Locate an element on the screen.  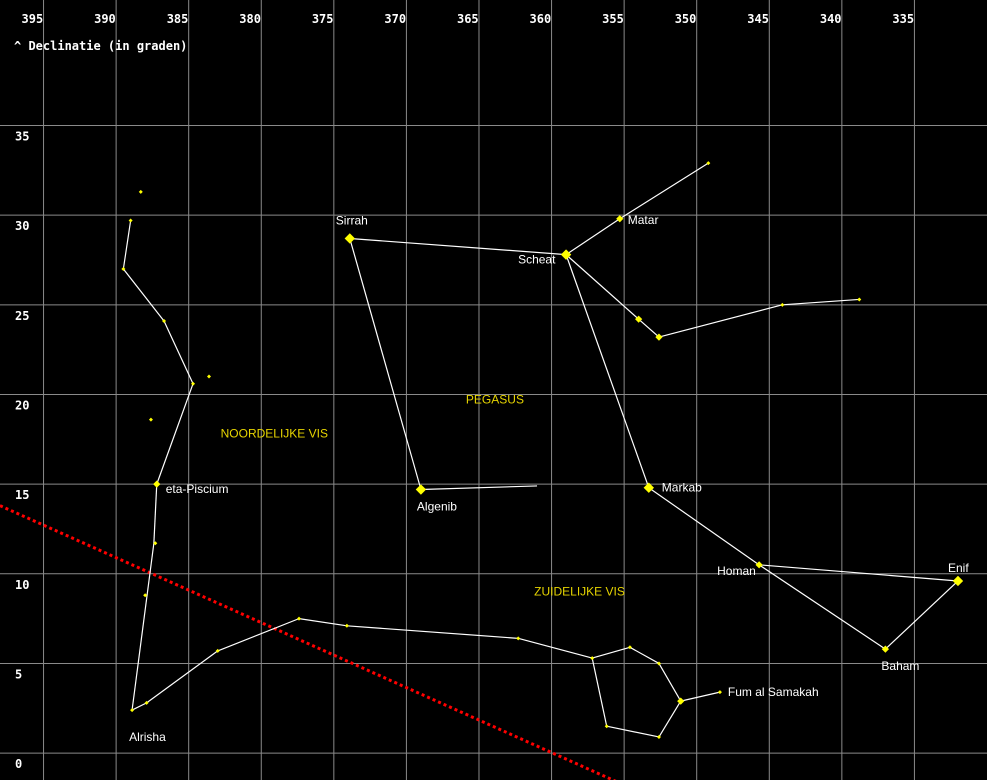
star-label: Scheat is located at coordinates (537, 260).